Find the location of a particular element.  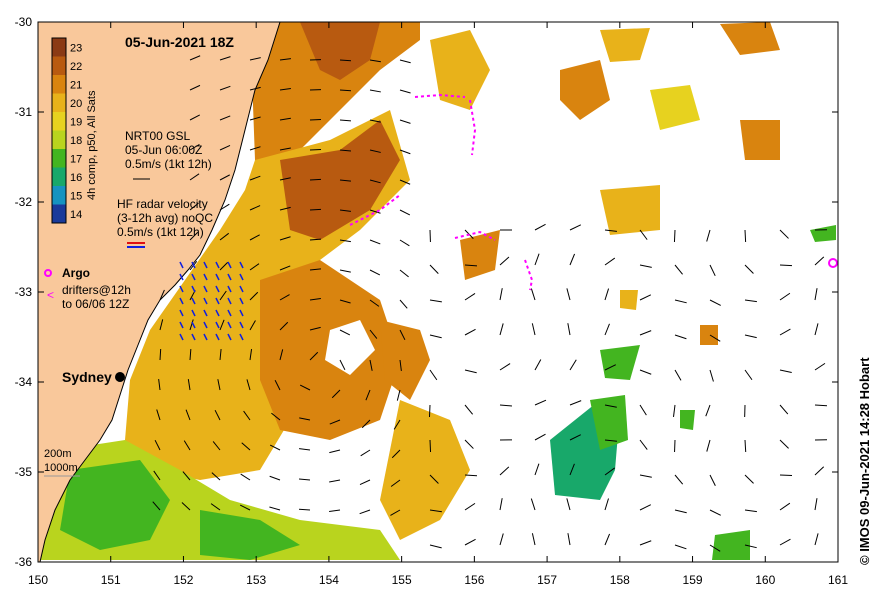

y-tick-label: -31 is located at coordinates (24, 112).